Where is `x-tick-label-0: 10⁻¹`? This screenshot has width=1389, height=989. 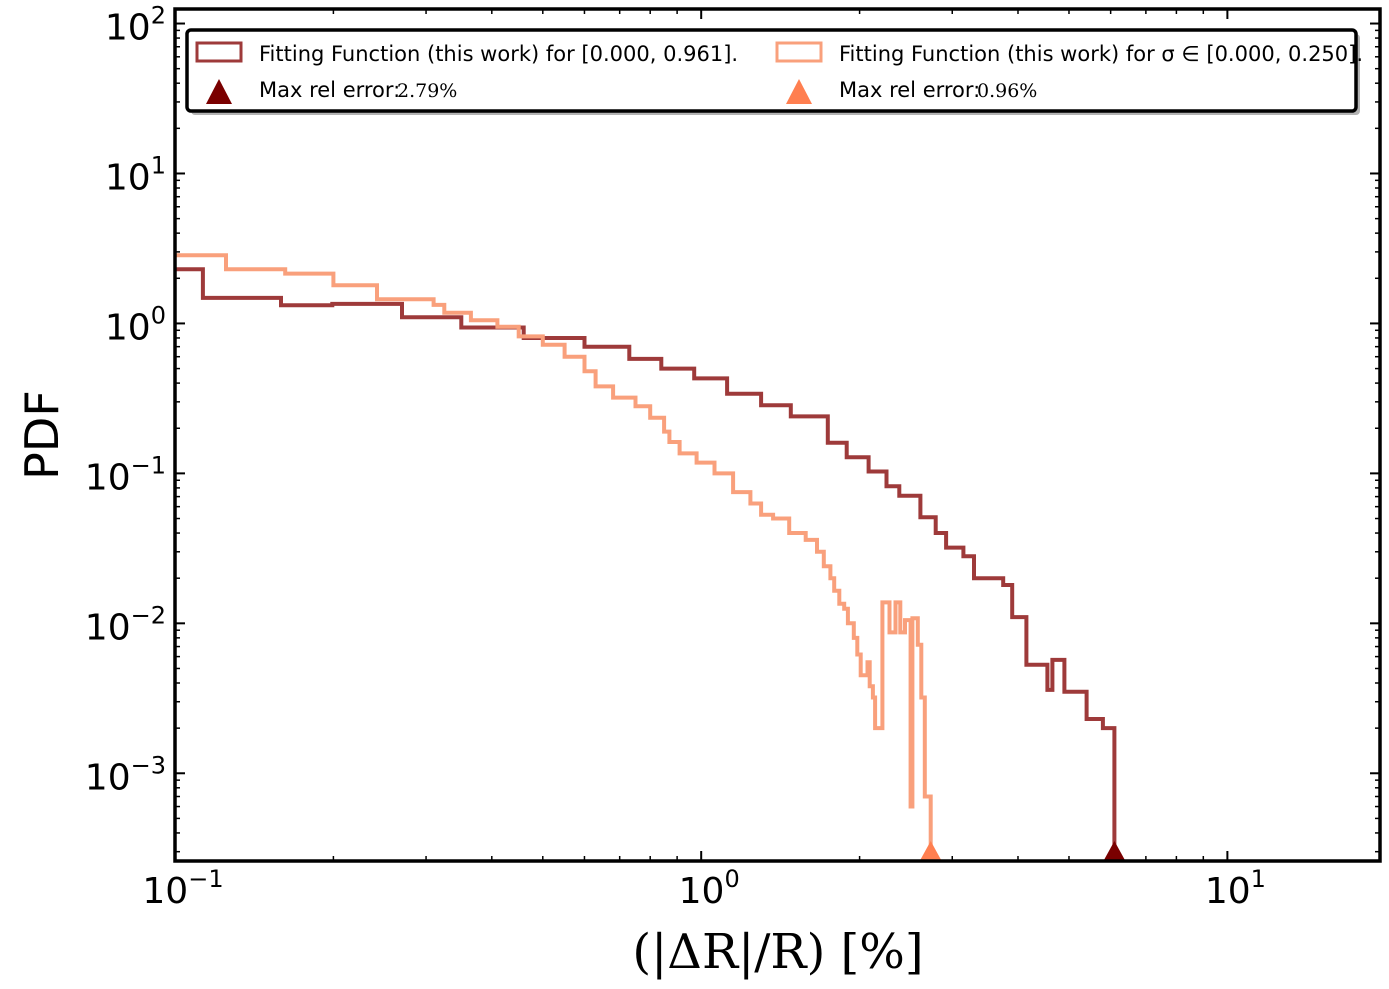
x-tick-label-0: 10⁻¹ is located at coordinates (182, 888).